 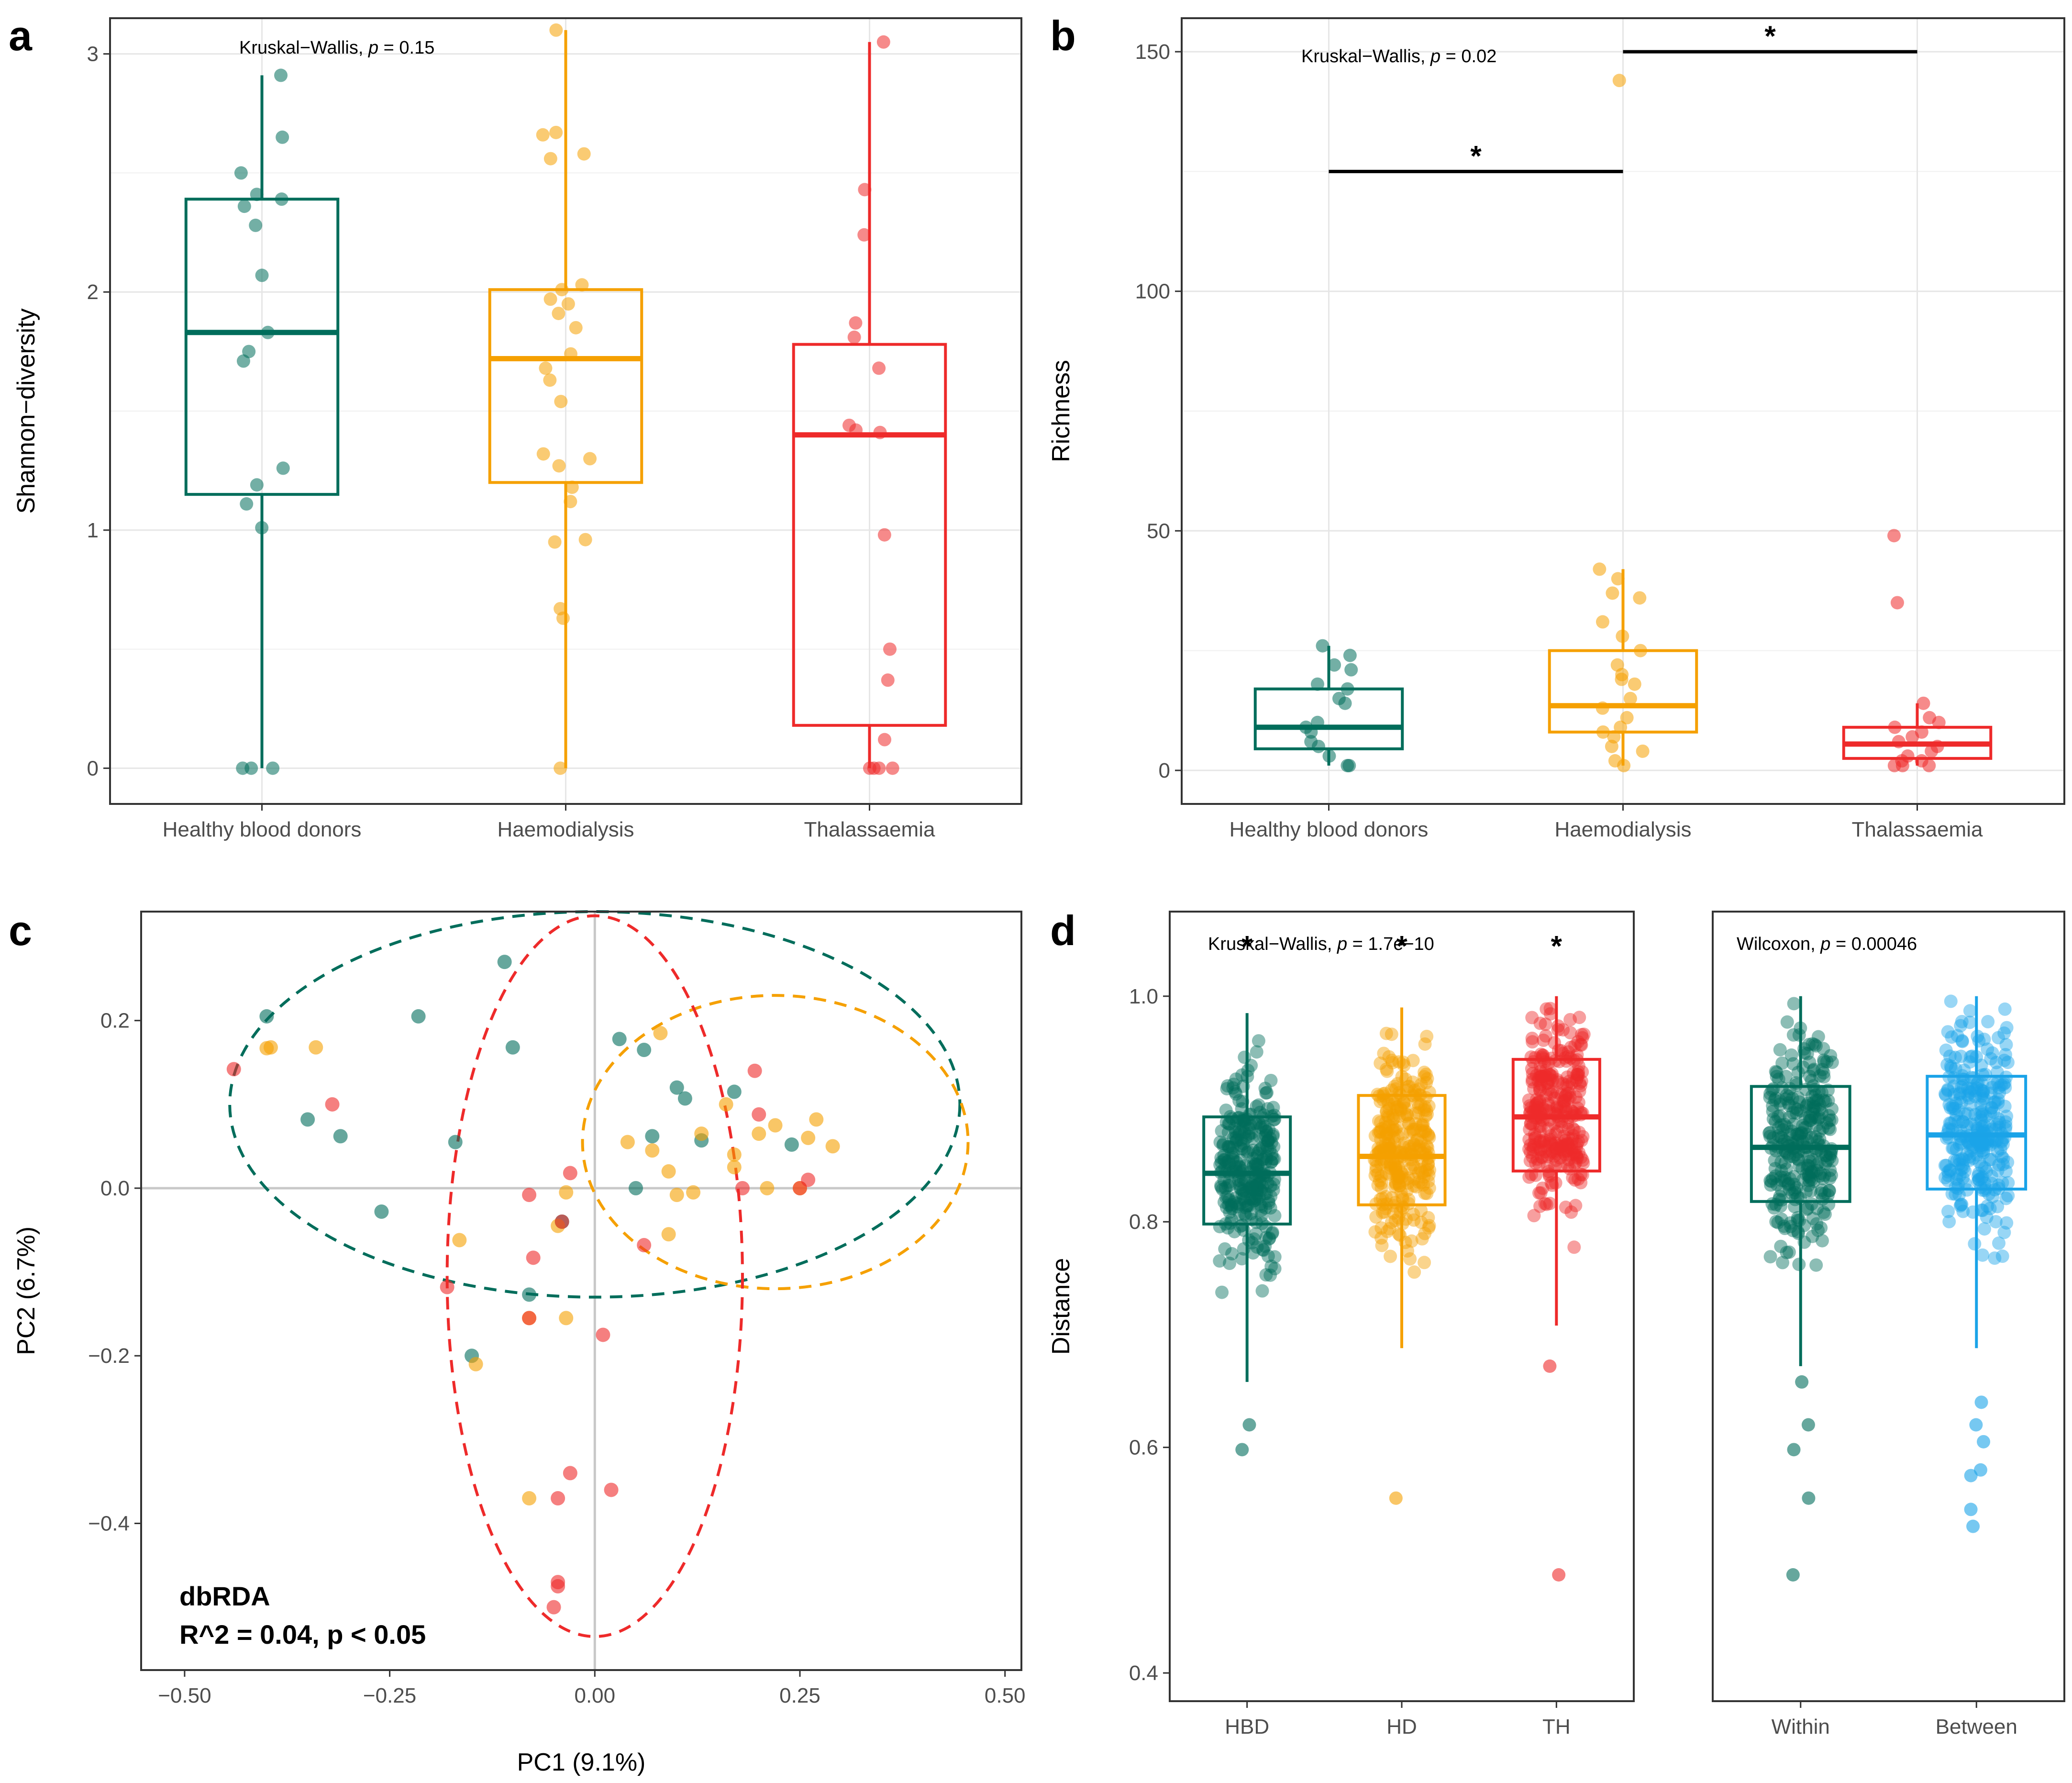 I want to click on x-tick-label: Thalassaemia, so click(x=1917, y=829).